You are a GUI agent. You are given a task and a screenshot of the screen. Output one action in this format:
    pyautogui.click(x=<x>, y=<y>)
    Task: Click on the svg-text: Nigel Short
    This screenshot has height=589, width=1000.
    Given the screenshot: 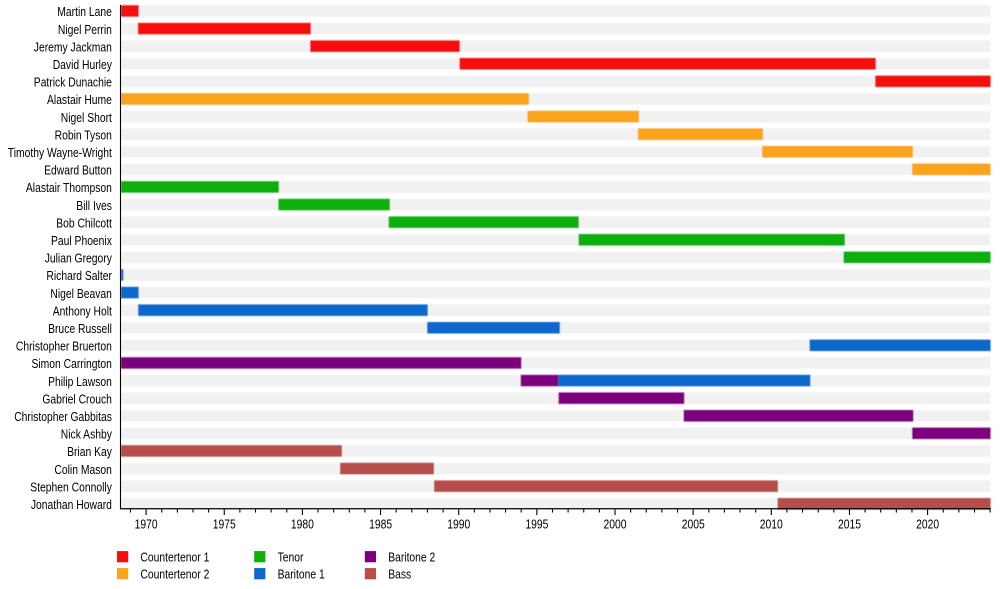 What is the action you would take?
    pyautogui.click(x=86, y=117)
    